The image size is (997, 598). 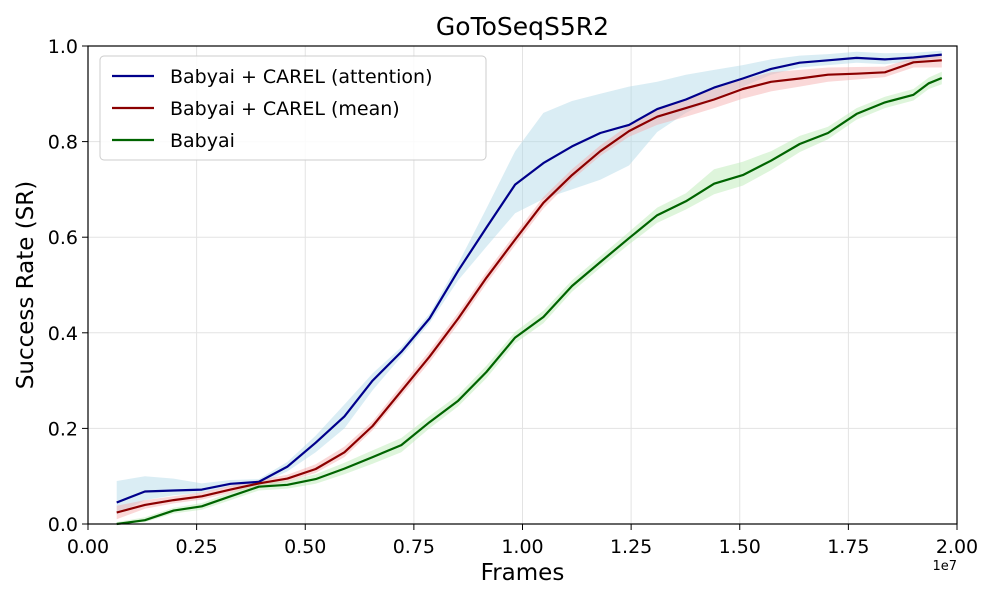 I want to click on y-tick-label: 0.8, so click(x=63, y=143).